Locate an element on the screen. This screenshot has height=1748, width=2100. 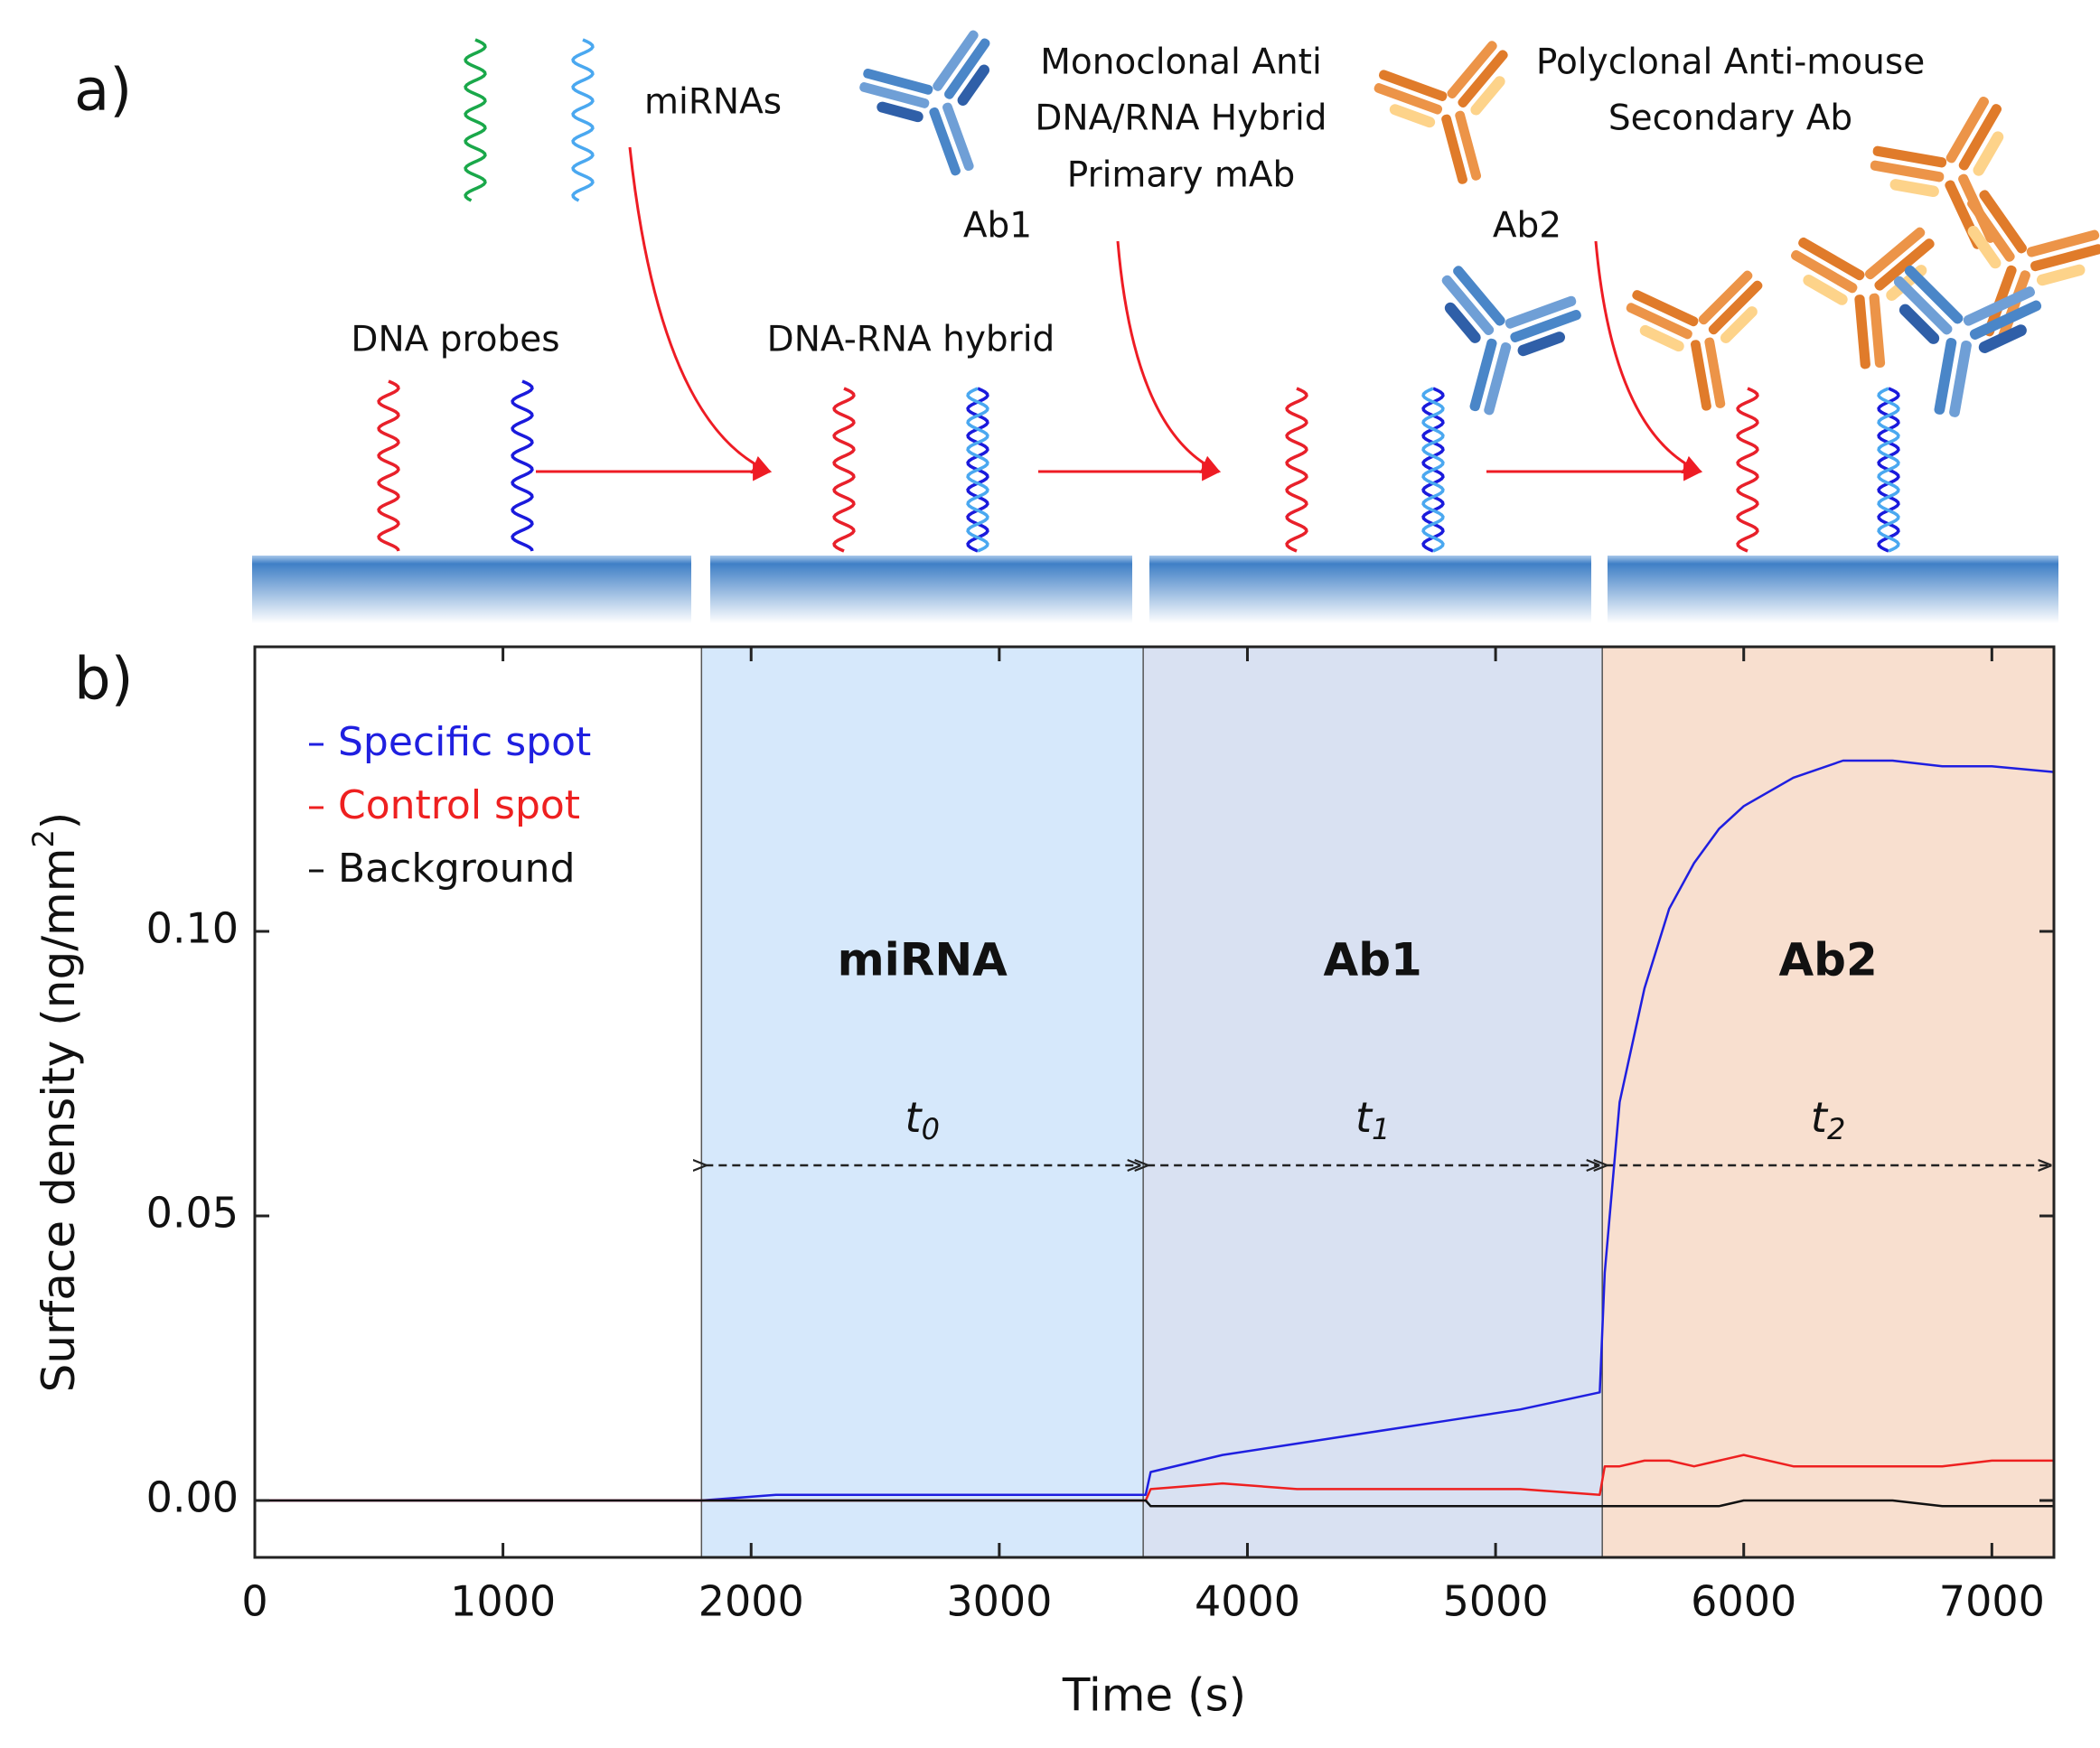
region-time: t2 is located at coordinates (1828, 1120).